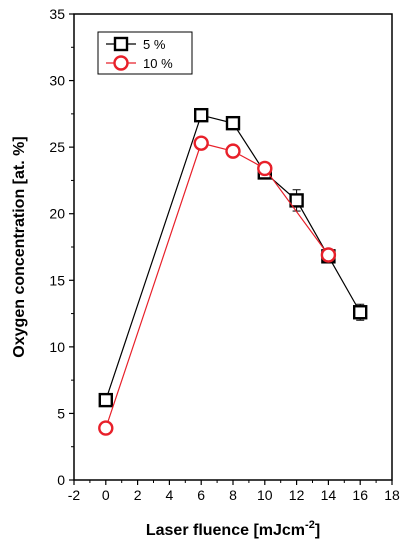 This screenshot has height=550, width=403. I want to click on legend: 5 % 10 %, so click(145, 53).